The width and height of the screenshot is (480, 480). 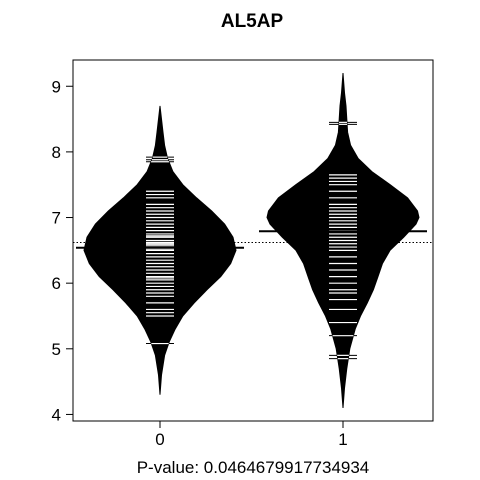 What do you see at coordinates (56, 152) in the screenshot?
I see `y-tick-label: 8` at bounding box center [56, 152].